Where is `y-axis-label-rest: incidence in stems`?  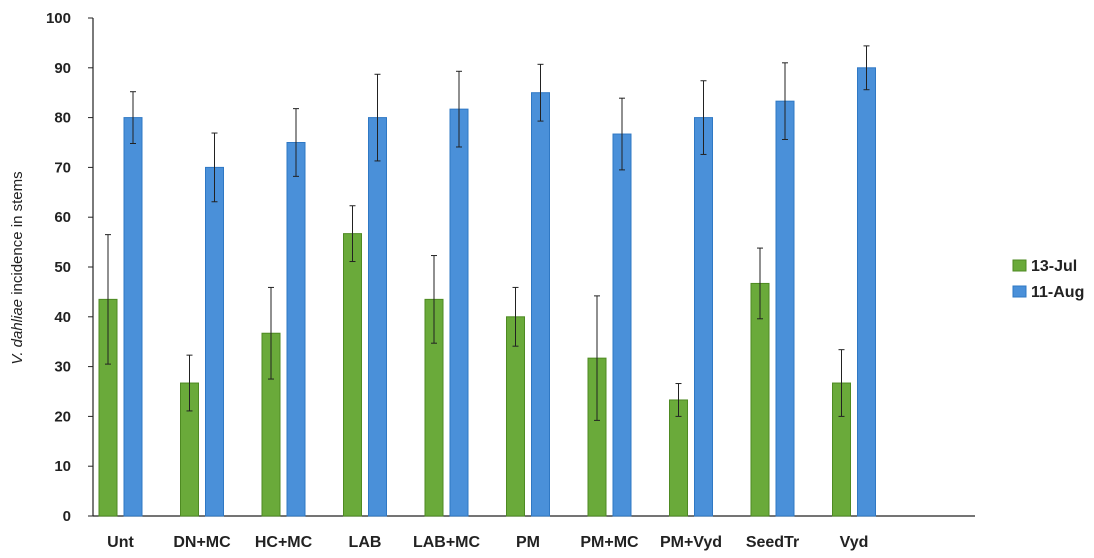 y-axis-label-rest: incidence in stems is located at coordinates (17, 235).